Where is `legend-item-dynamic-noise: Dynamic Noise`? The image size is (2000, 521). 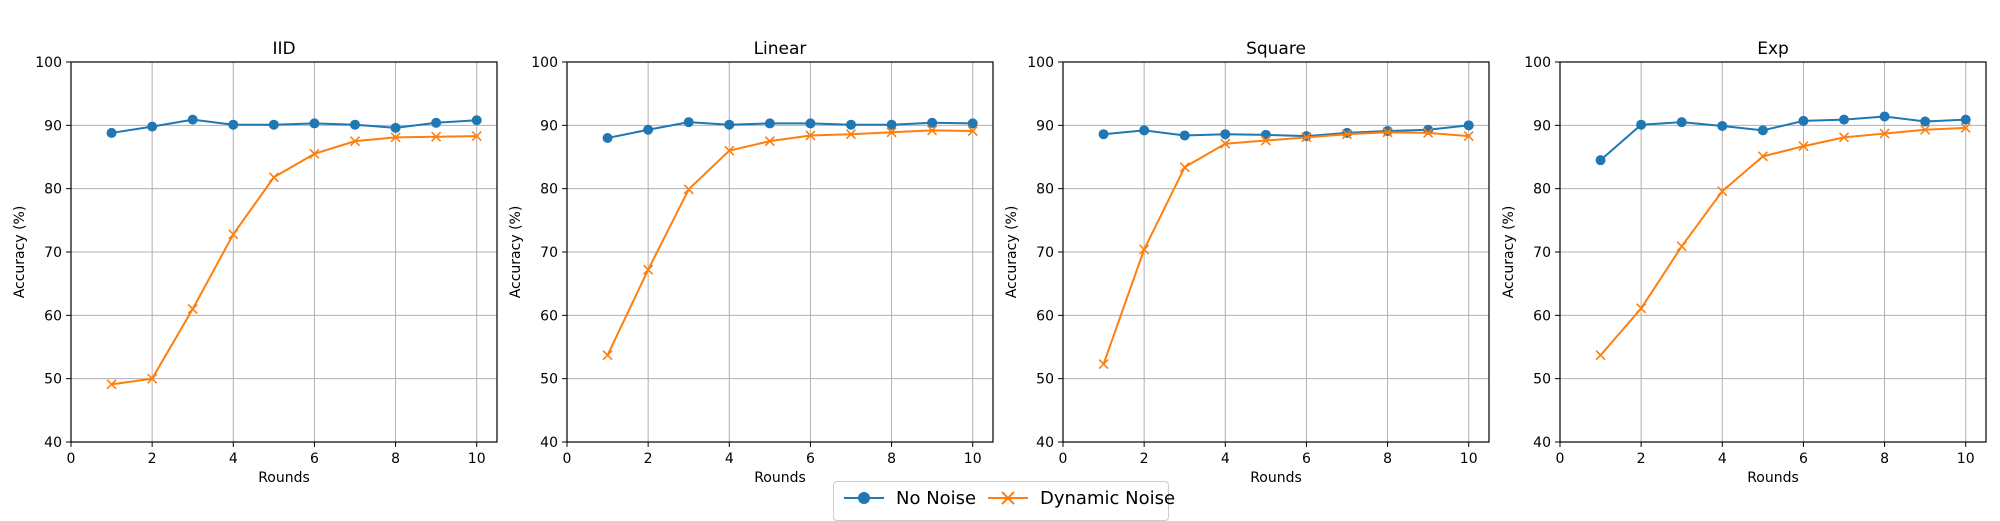 legend-item-dynamic-noise: Dynamic Noise is located at coordinates (1081, 498).